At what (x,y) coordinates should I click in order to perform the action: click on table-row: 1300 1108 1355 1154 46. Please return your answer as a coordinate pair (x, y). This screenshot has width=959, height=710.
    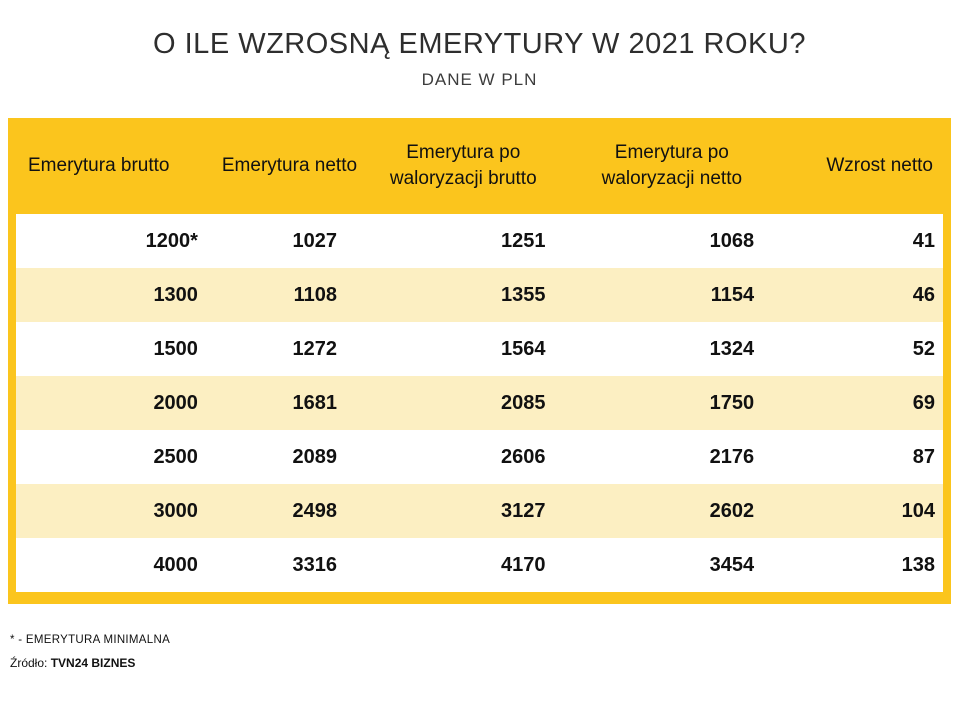
    Looking at the image, I should click on (479, 295).